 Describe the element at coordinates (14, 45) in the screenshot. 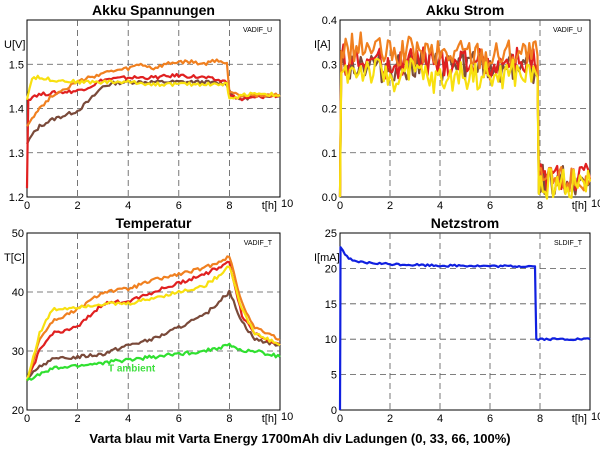

I see `y-axis-label: U[V]` at that location.